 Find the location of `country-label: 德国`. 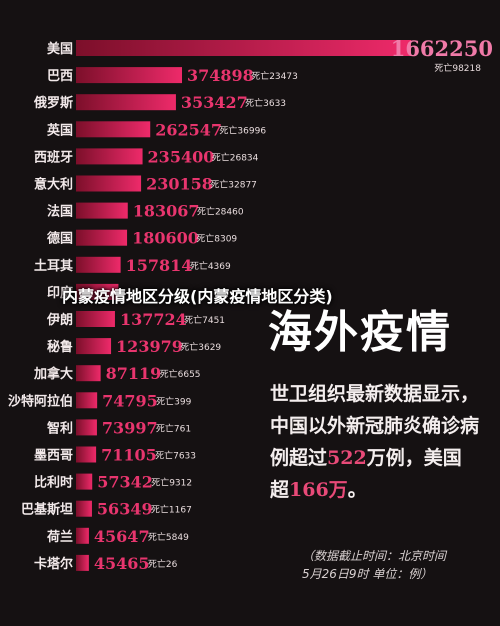

country-label: 德国 is located at coordinates (60, 239).